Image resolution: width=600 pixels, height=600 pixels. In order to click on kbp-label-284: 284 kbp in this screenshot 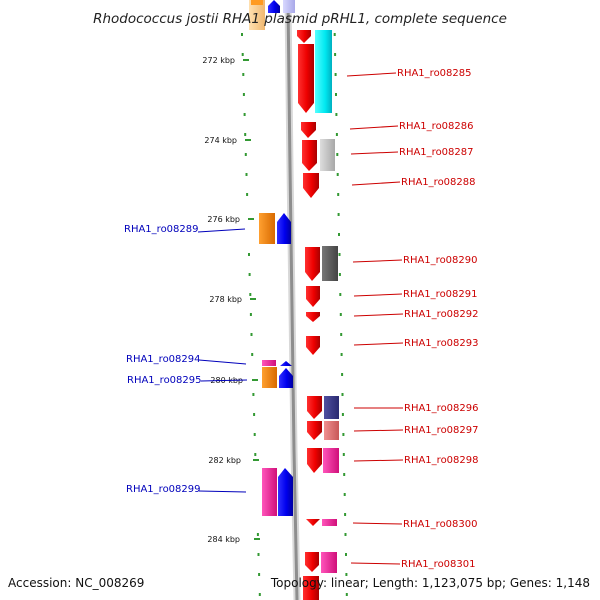, I will do `click(223, 539)`.